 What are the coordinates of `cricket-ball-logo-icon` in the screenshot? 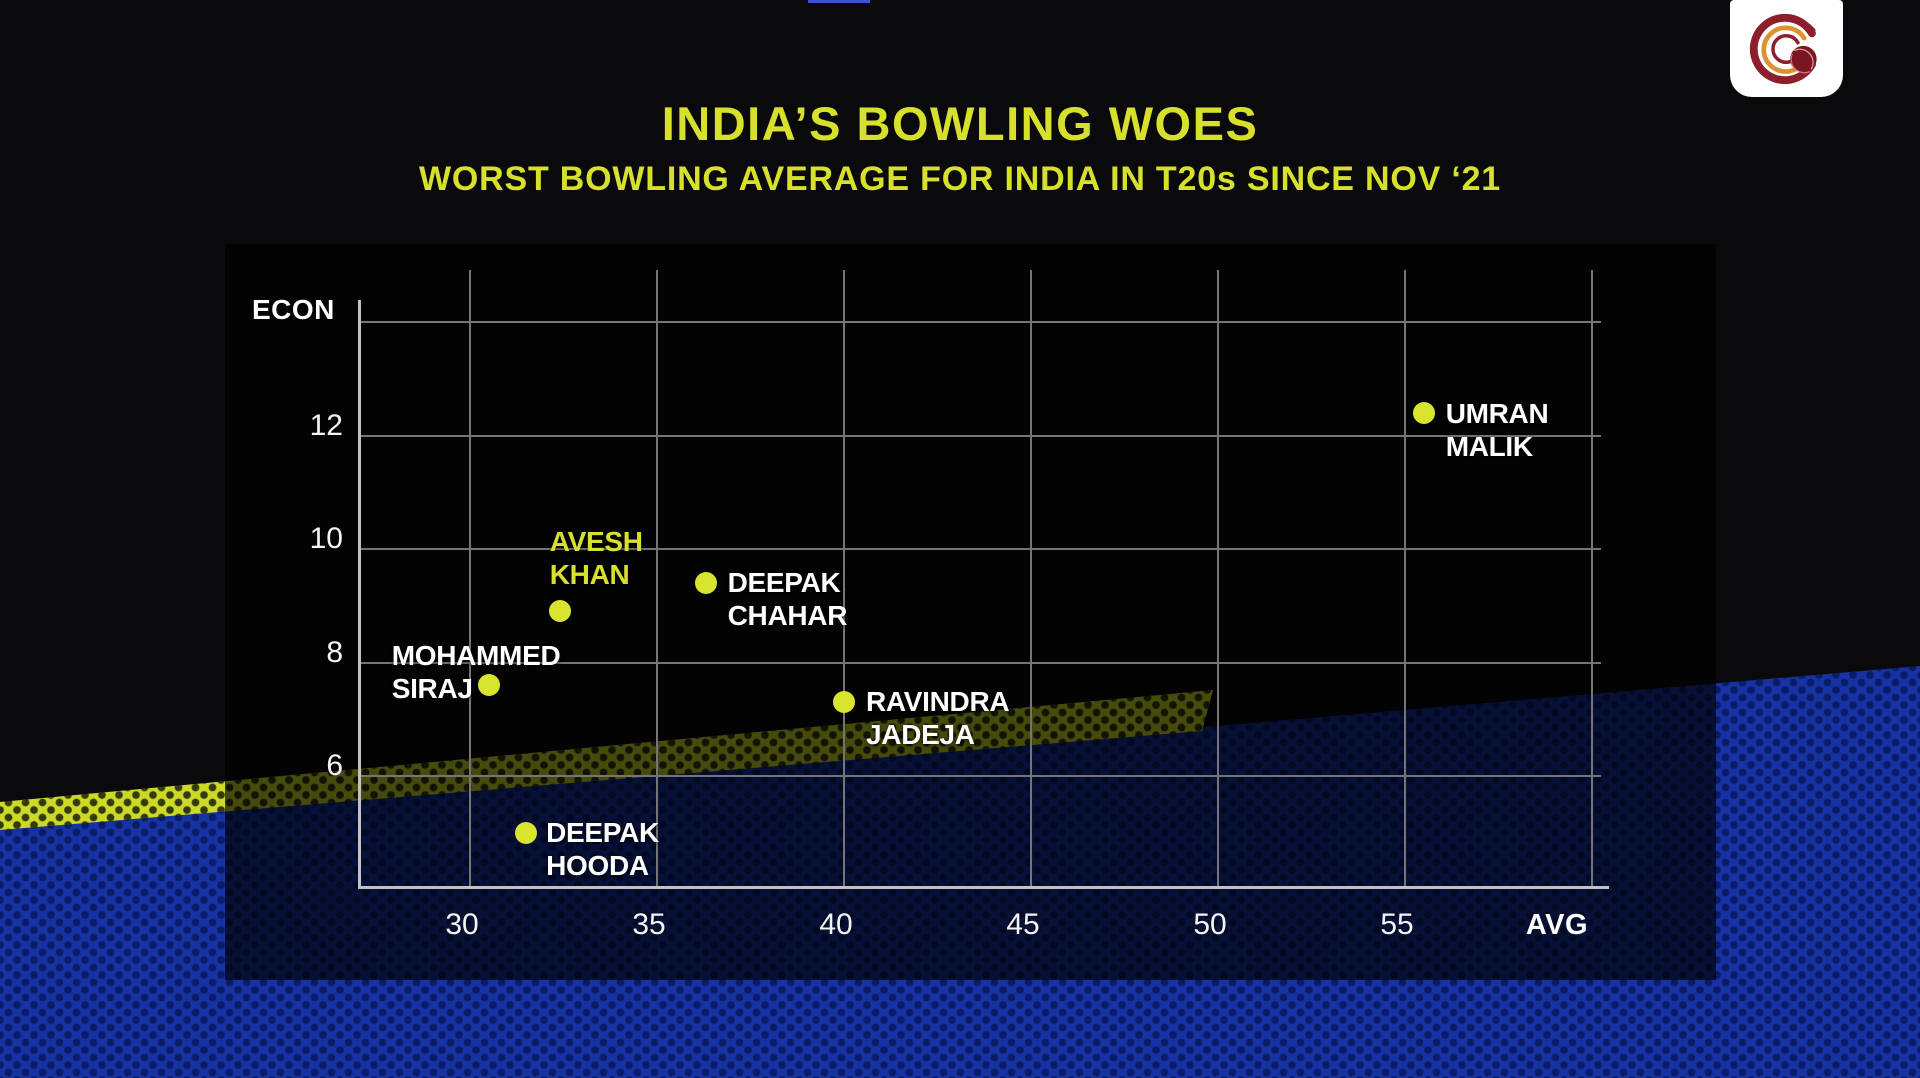 It's located at (1783, 48).